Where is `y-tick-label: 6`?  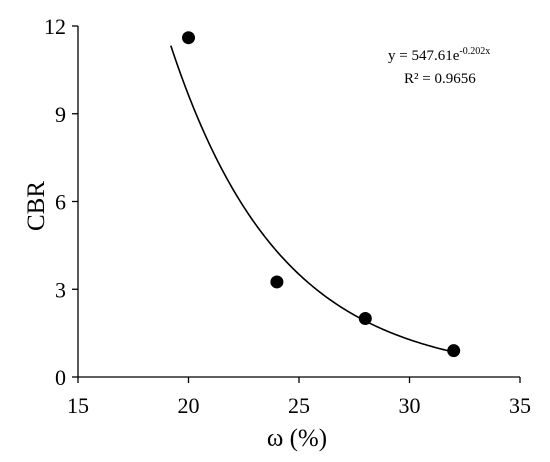
y-tick-label: 6 is located at coordinates (60, 202).